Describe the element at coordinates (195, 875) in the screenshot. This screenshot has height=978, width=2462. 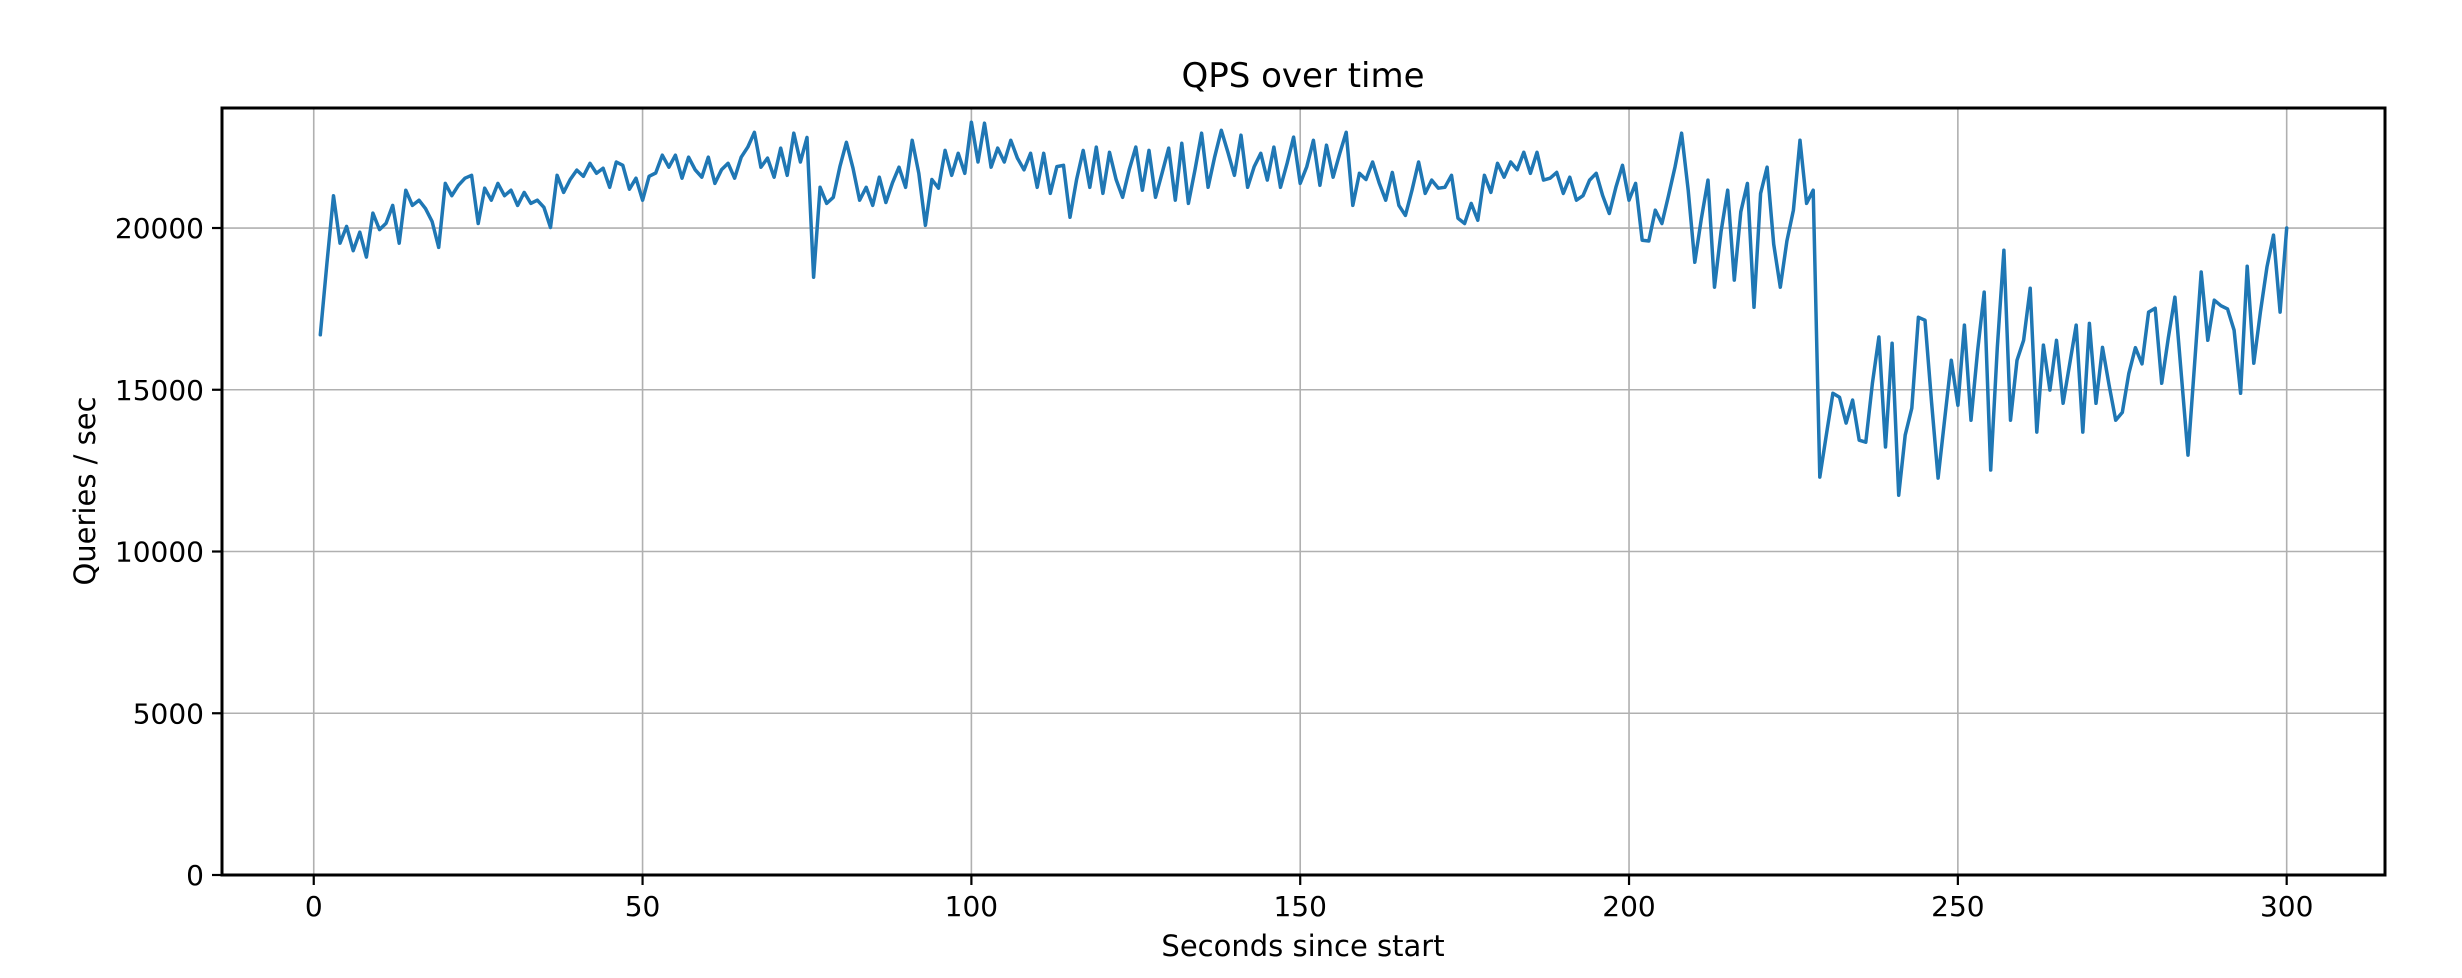
I see `y-tick-label: 0` at that location.